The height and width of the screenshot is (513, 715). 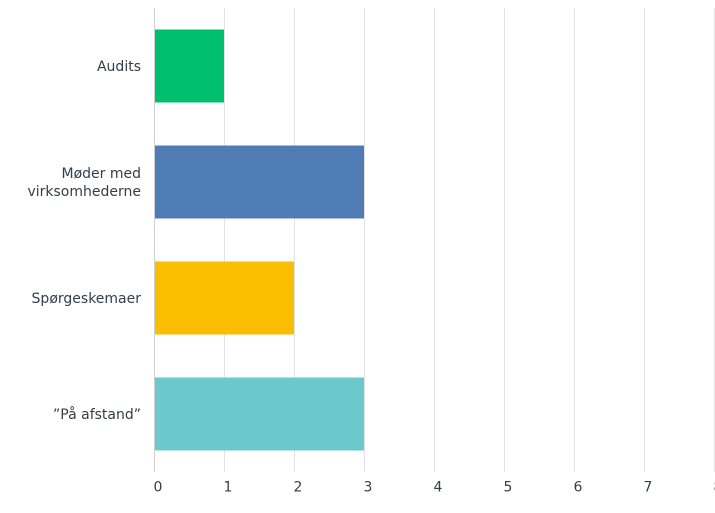 I want to click on category-label: Spørgeskemaer, so click(x=87, y=299).